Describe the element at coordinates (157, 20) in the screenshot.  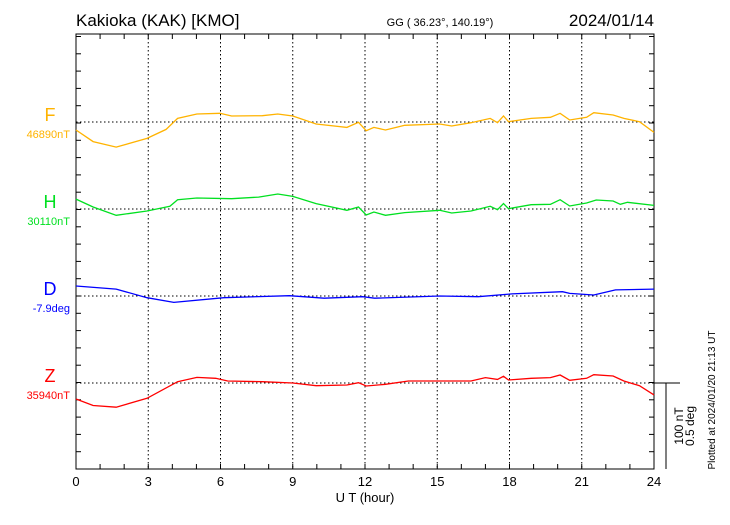
I see `station-title: Kakioka (KAK) [KMO]` at that location.